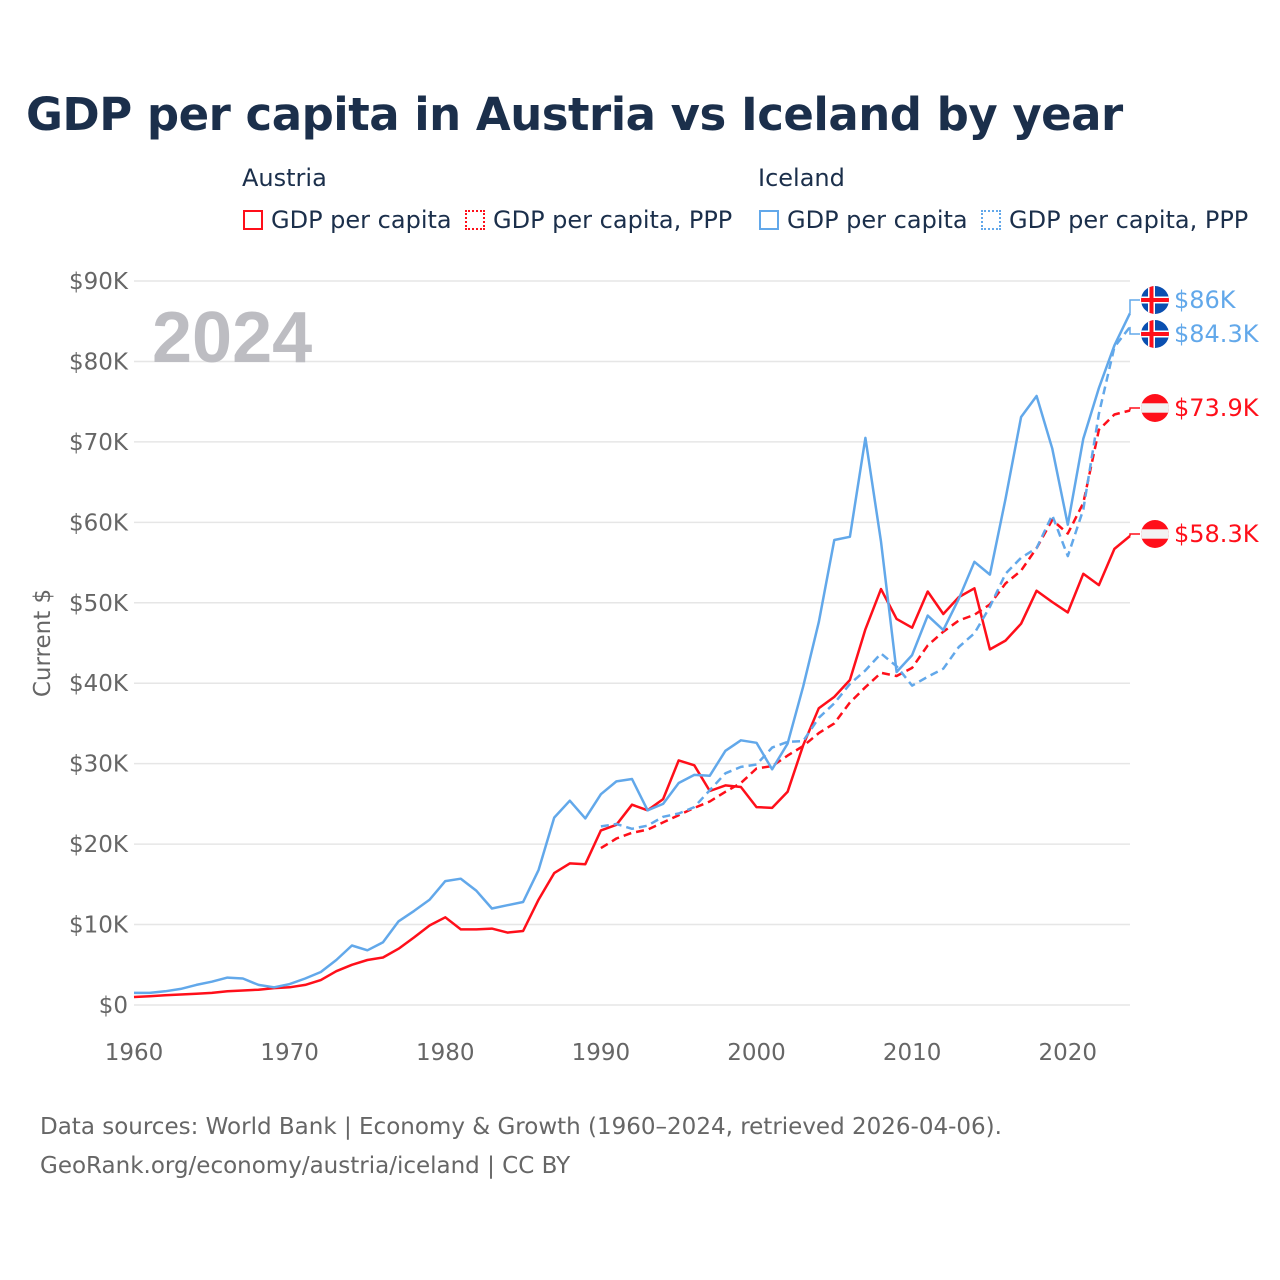  What do you see at coordinates (99, 362) in the screenshot?
I see `y-tick-label: $80K` at bounding box center [99, 362].